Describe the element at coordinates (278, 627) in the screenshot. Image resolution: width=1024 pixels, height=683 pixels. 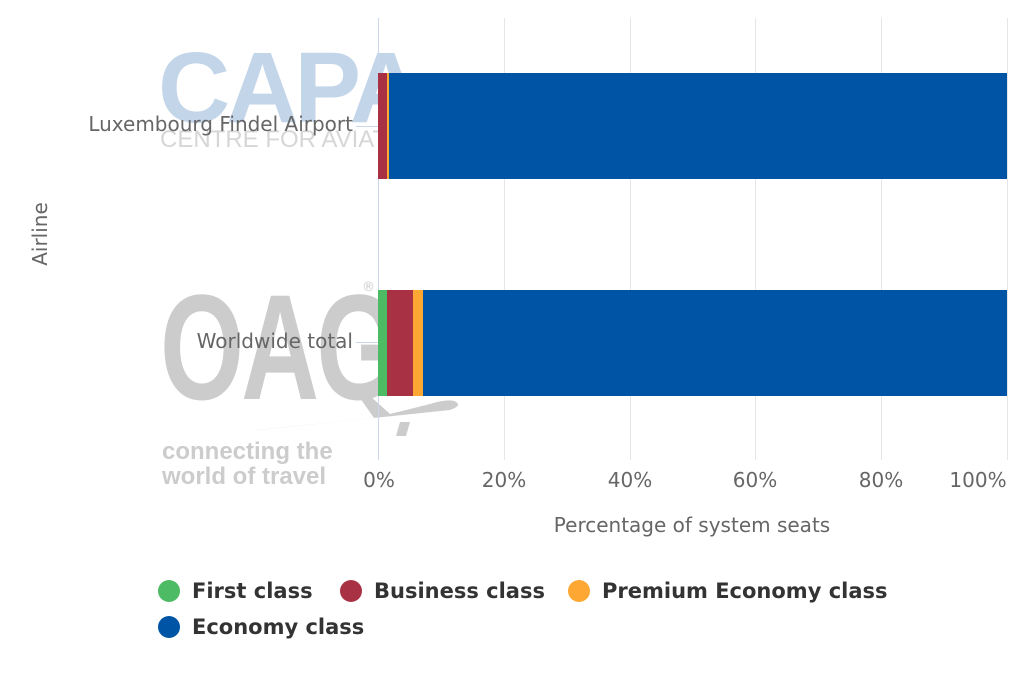
I see `legend-label: Economy class` at that location.